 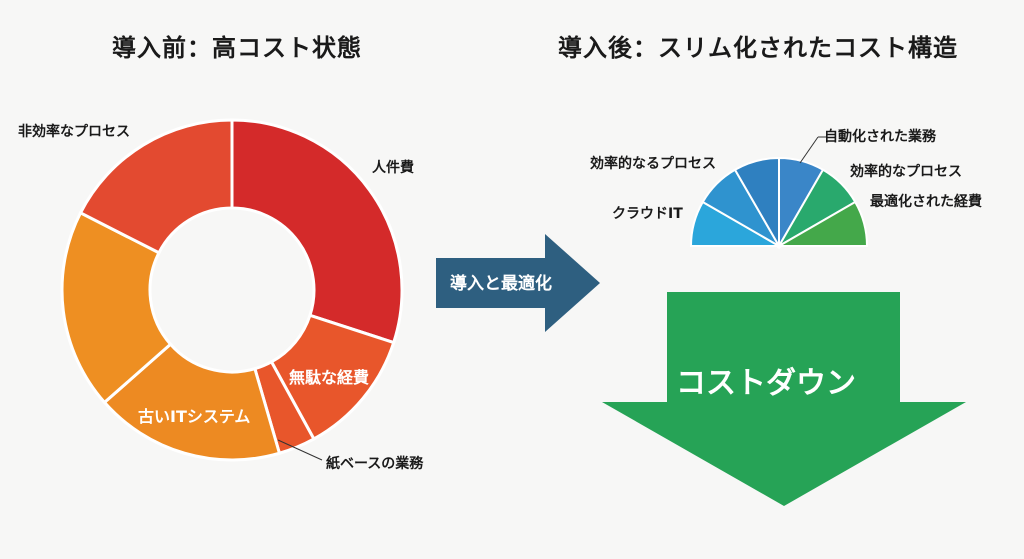 I want to click on donut-leader-lines, so click(x=300, y=450).